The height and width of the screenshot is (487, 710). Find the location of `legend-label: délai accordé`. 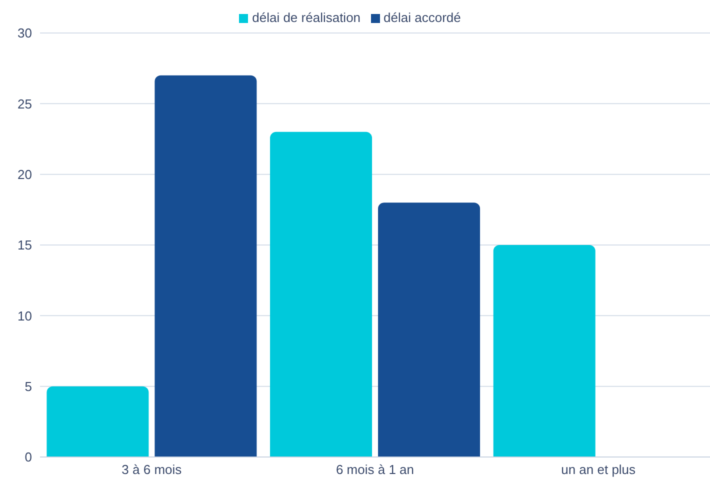

legend-label: délai accordé is located at coordinates (422, 17).